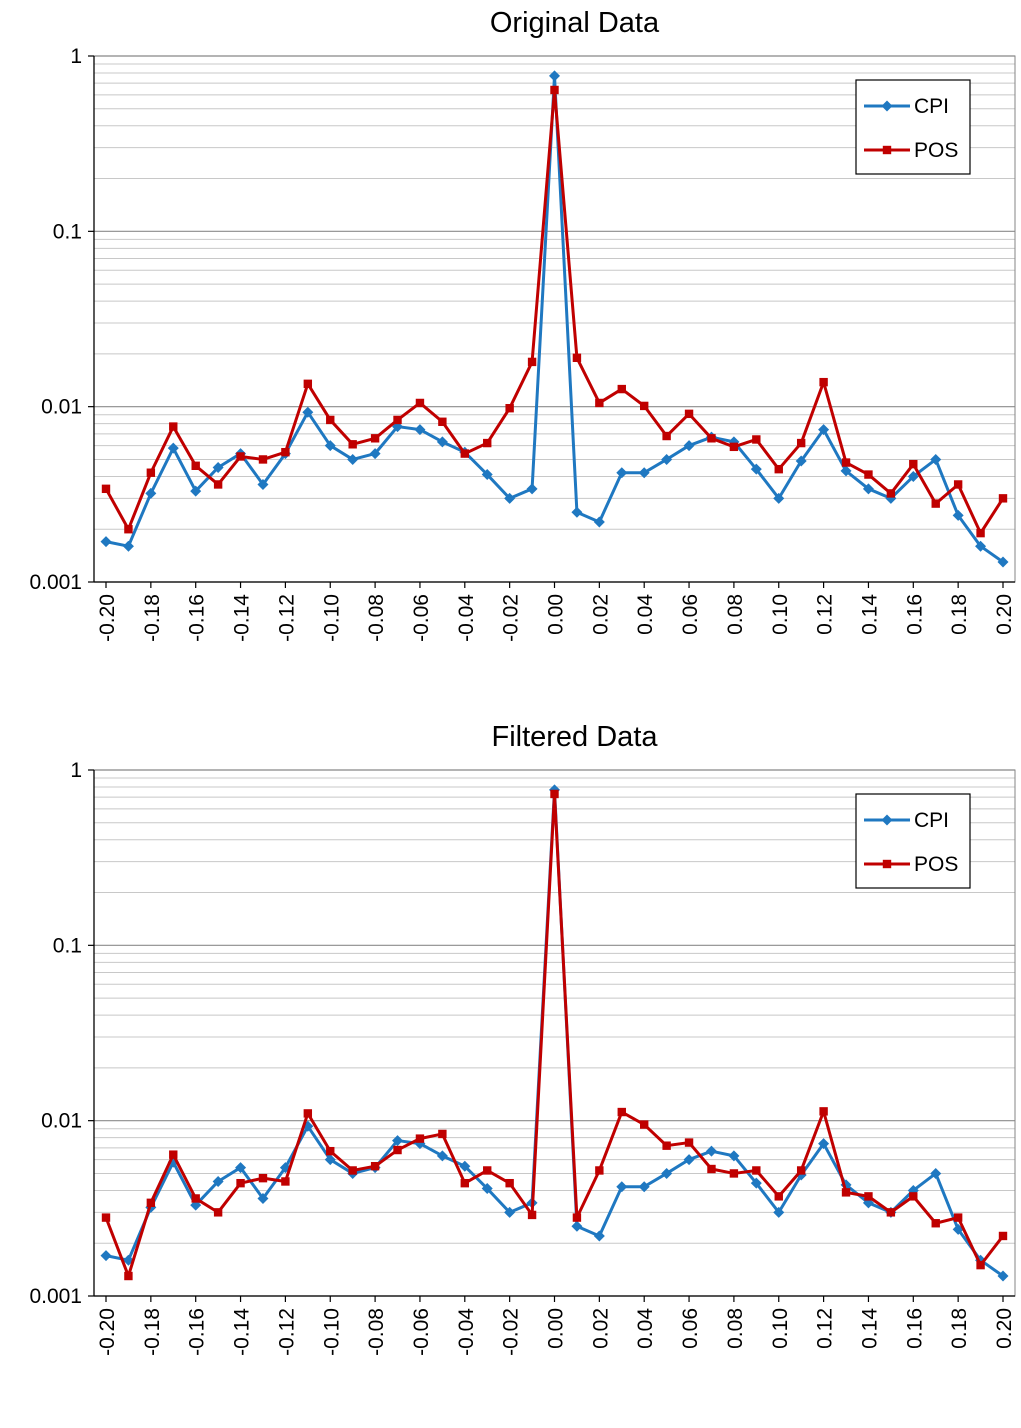 This screenshot has width=1021, height=1428. I want to click on x-tick-label: 0.16, so click(914, 614).